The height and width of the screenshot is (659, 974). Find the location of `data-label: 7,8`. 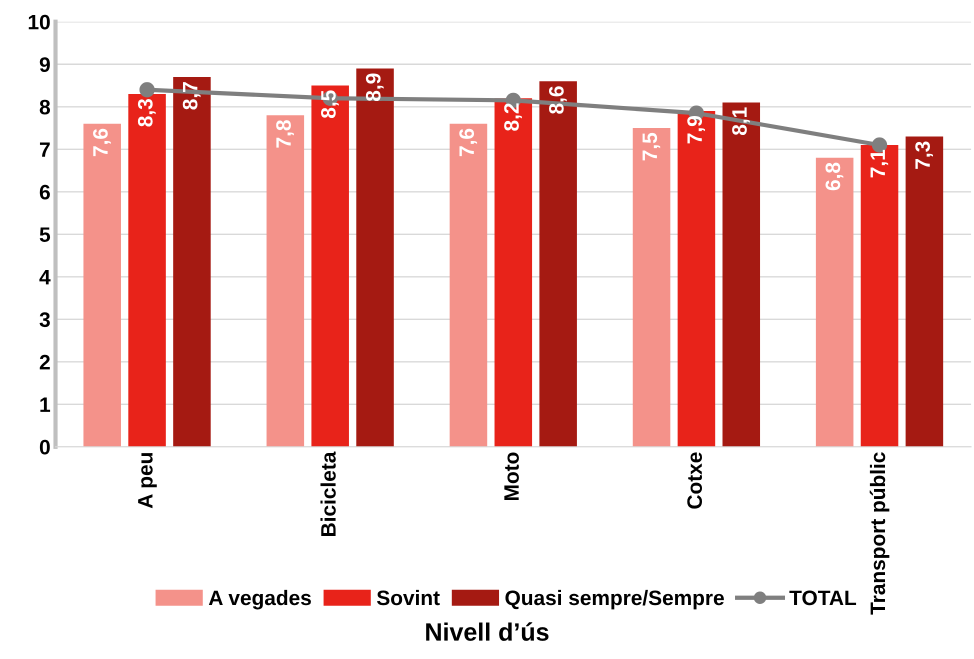

data-label: 7,8 is located at coordinates (285, 134).